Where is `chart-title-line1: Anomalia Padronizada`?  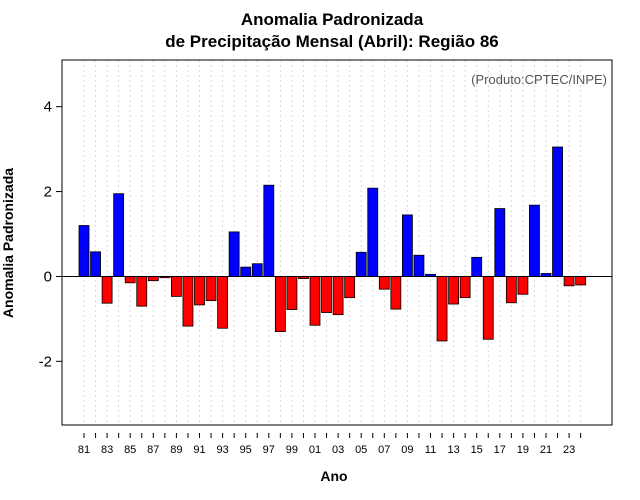 chart-title-line1: Anomalia Padronizada is located at coordinates (332, 19).